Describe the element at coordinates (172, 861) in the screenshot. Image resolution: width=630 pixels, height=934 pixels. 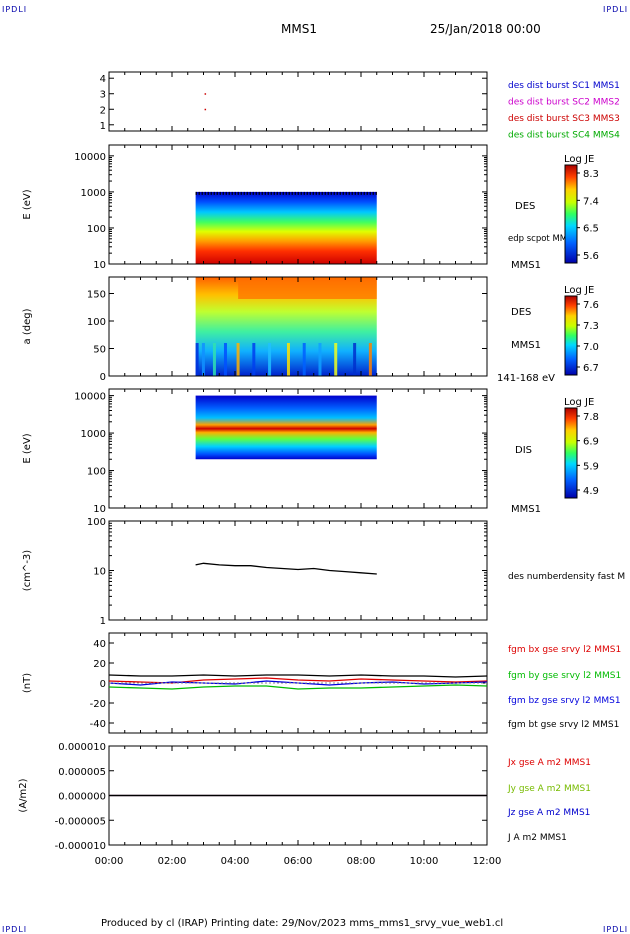
I see `x-tick-label: 02:00` at that location.